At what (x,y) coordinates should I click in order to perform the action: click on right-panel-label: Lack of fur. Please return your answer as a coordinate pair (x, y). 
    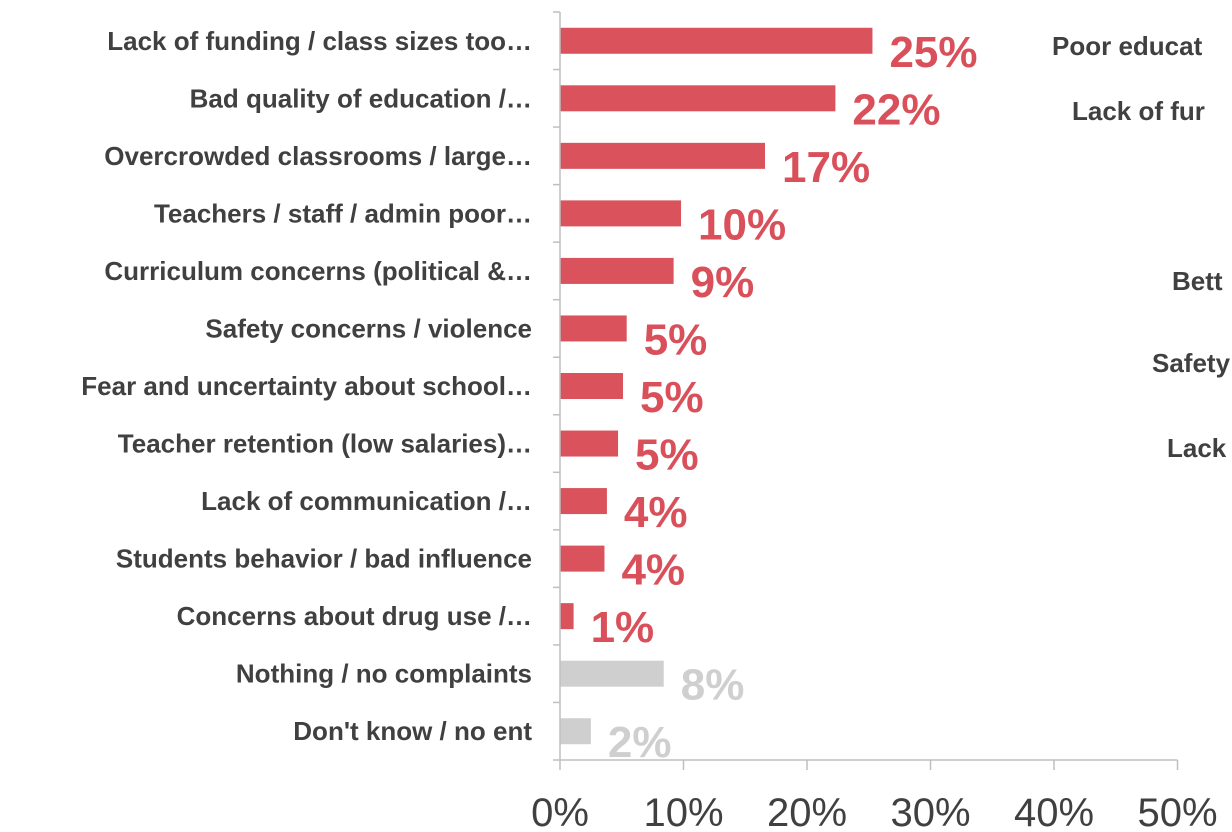
    Looking at the image, I should click on (1138, 111).